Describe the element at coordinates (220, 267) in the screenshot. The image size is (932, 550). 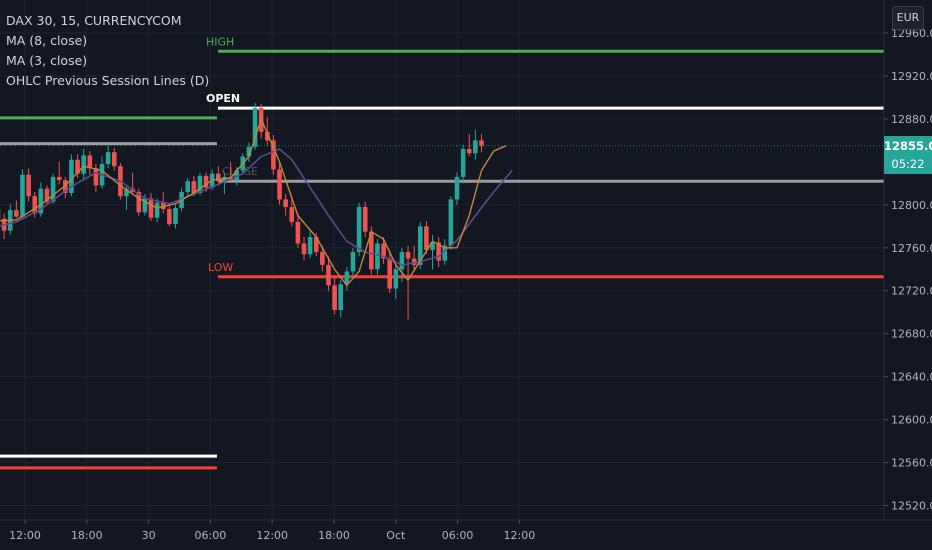
I see `session-low-label: LOW` at that location.